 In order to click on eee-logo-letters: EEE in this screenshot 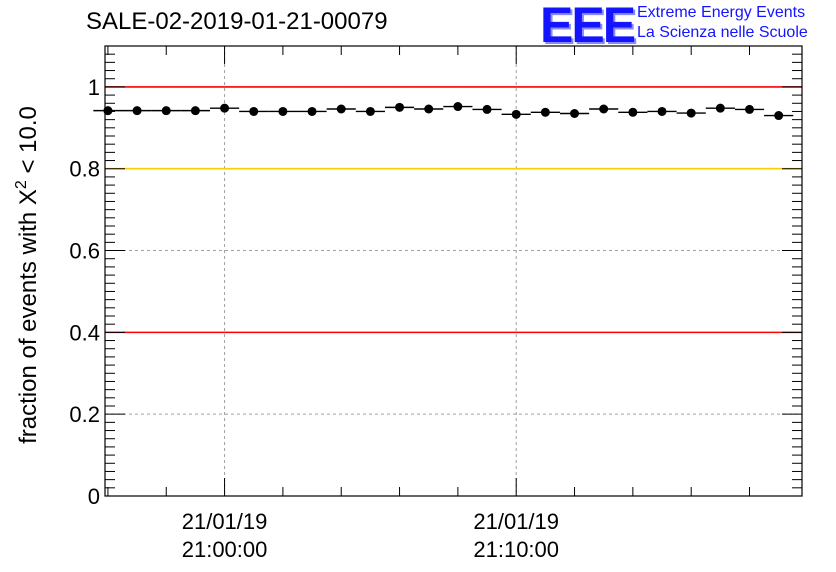, I will do `click(588, 26)`.